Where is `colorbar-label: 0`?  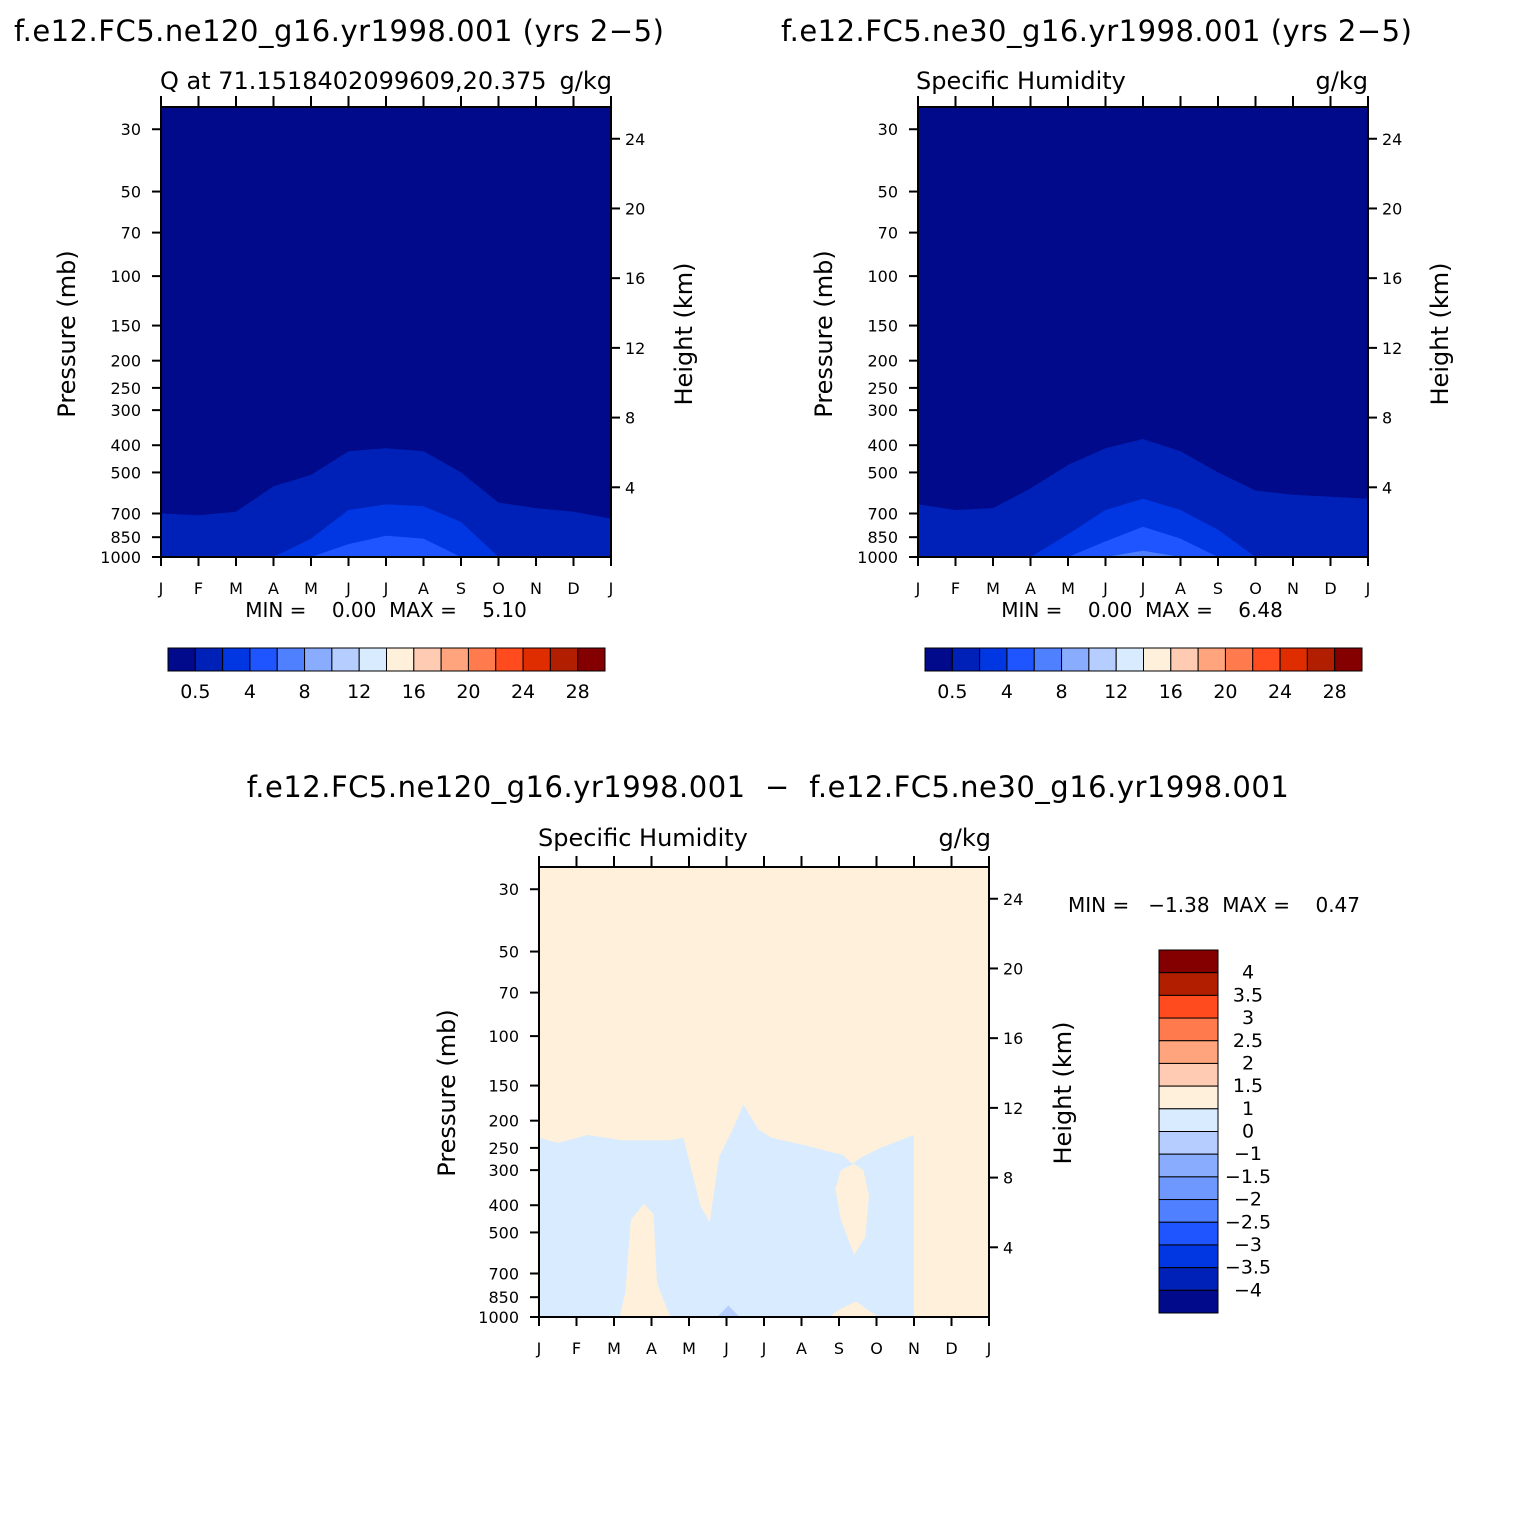 colorbar-label: 0 is located at coordinates (1248, 1132).